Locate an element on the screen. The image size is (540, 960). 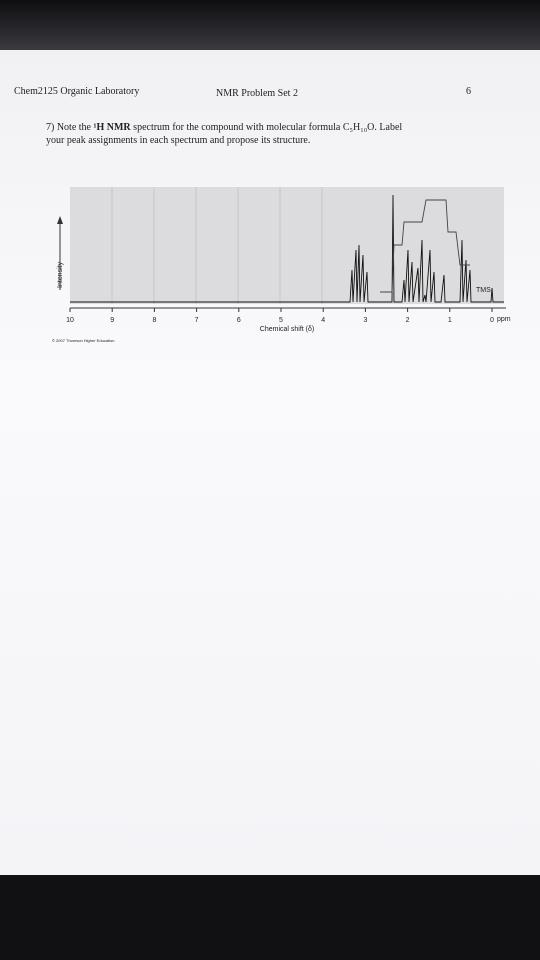
header-right: 6 is located at coordinates (468, 91).